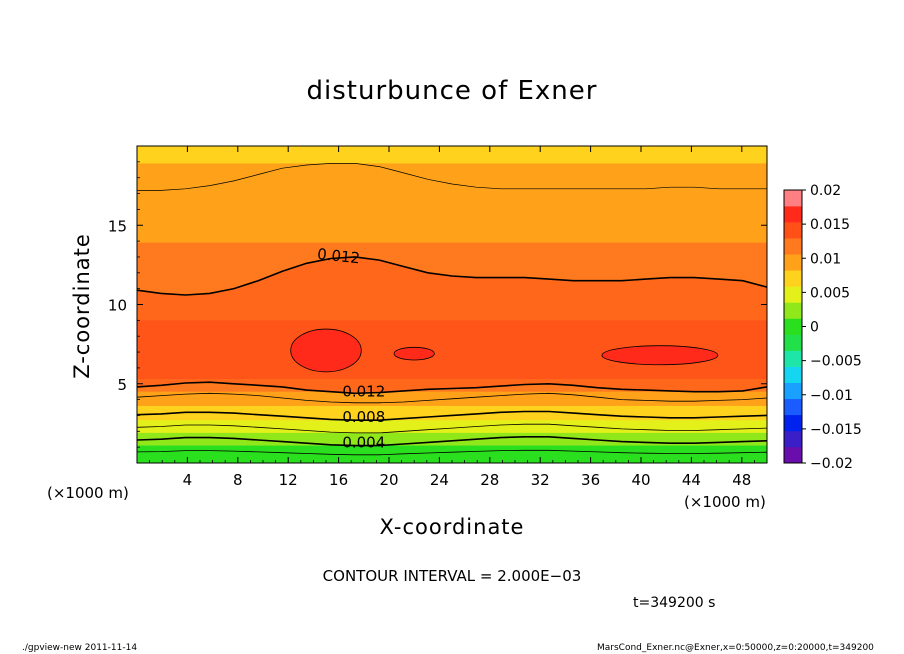  Describe the element at coordinates (741, 480) in the screenshot. I see `x-tick-label-11: 48` at that location.